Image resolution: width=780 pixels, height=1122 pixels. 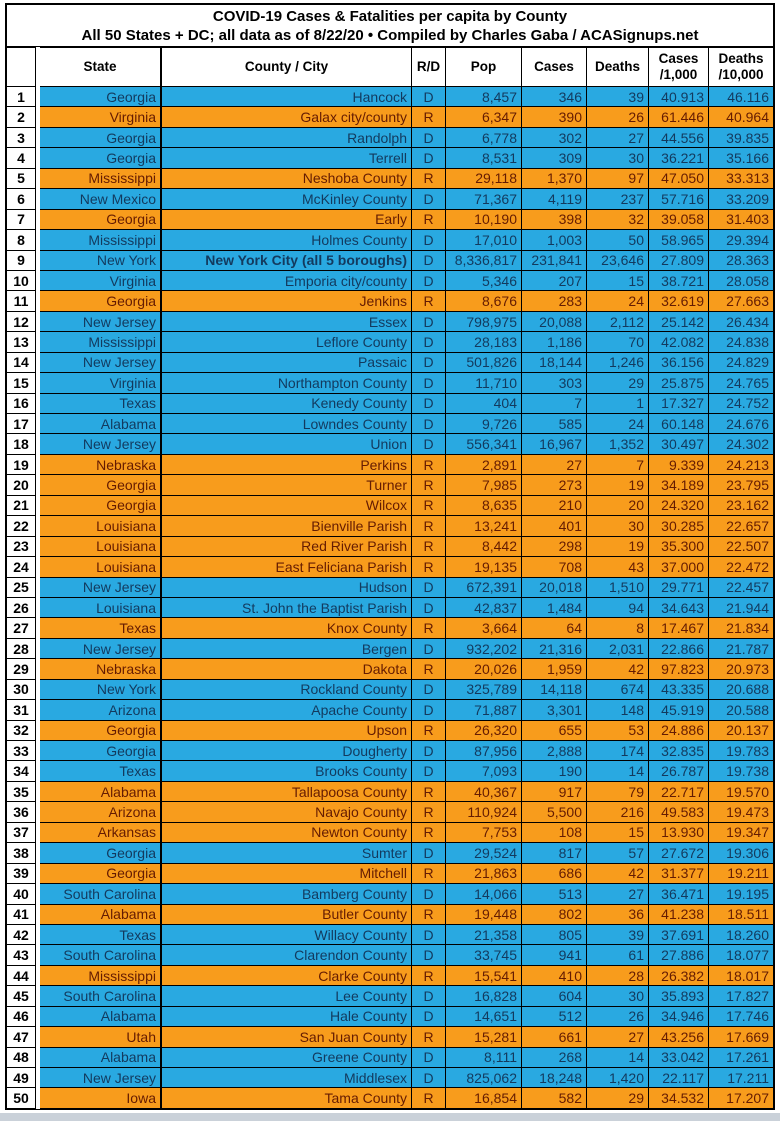 What do you see at coordinates (618, 690) in the screenshot?
I see `deaths-cell: 674` at bounding box center [618, 690].